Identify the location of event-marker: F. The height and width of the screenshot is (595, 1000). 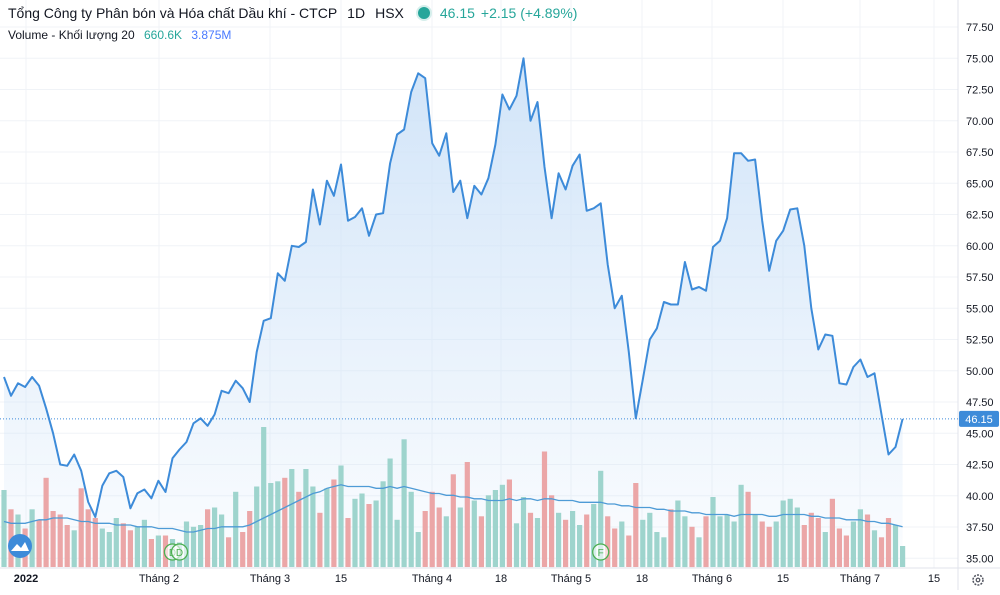
(601, 552).